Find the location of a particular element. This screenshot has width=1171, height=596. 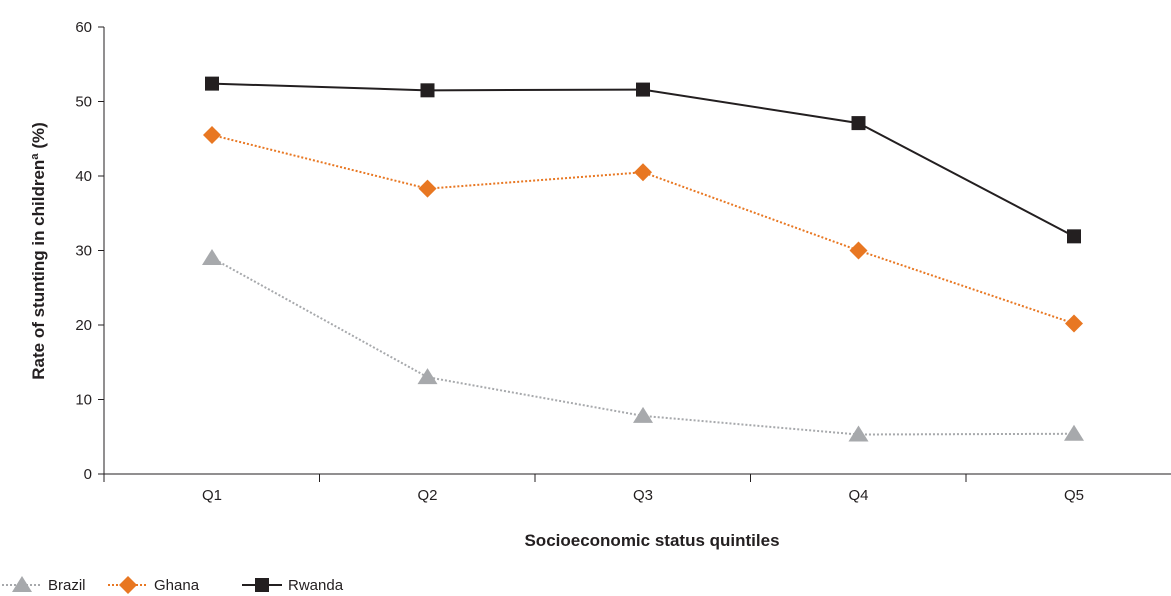

legend-marker-brazil is located at coordinates (22, 584).